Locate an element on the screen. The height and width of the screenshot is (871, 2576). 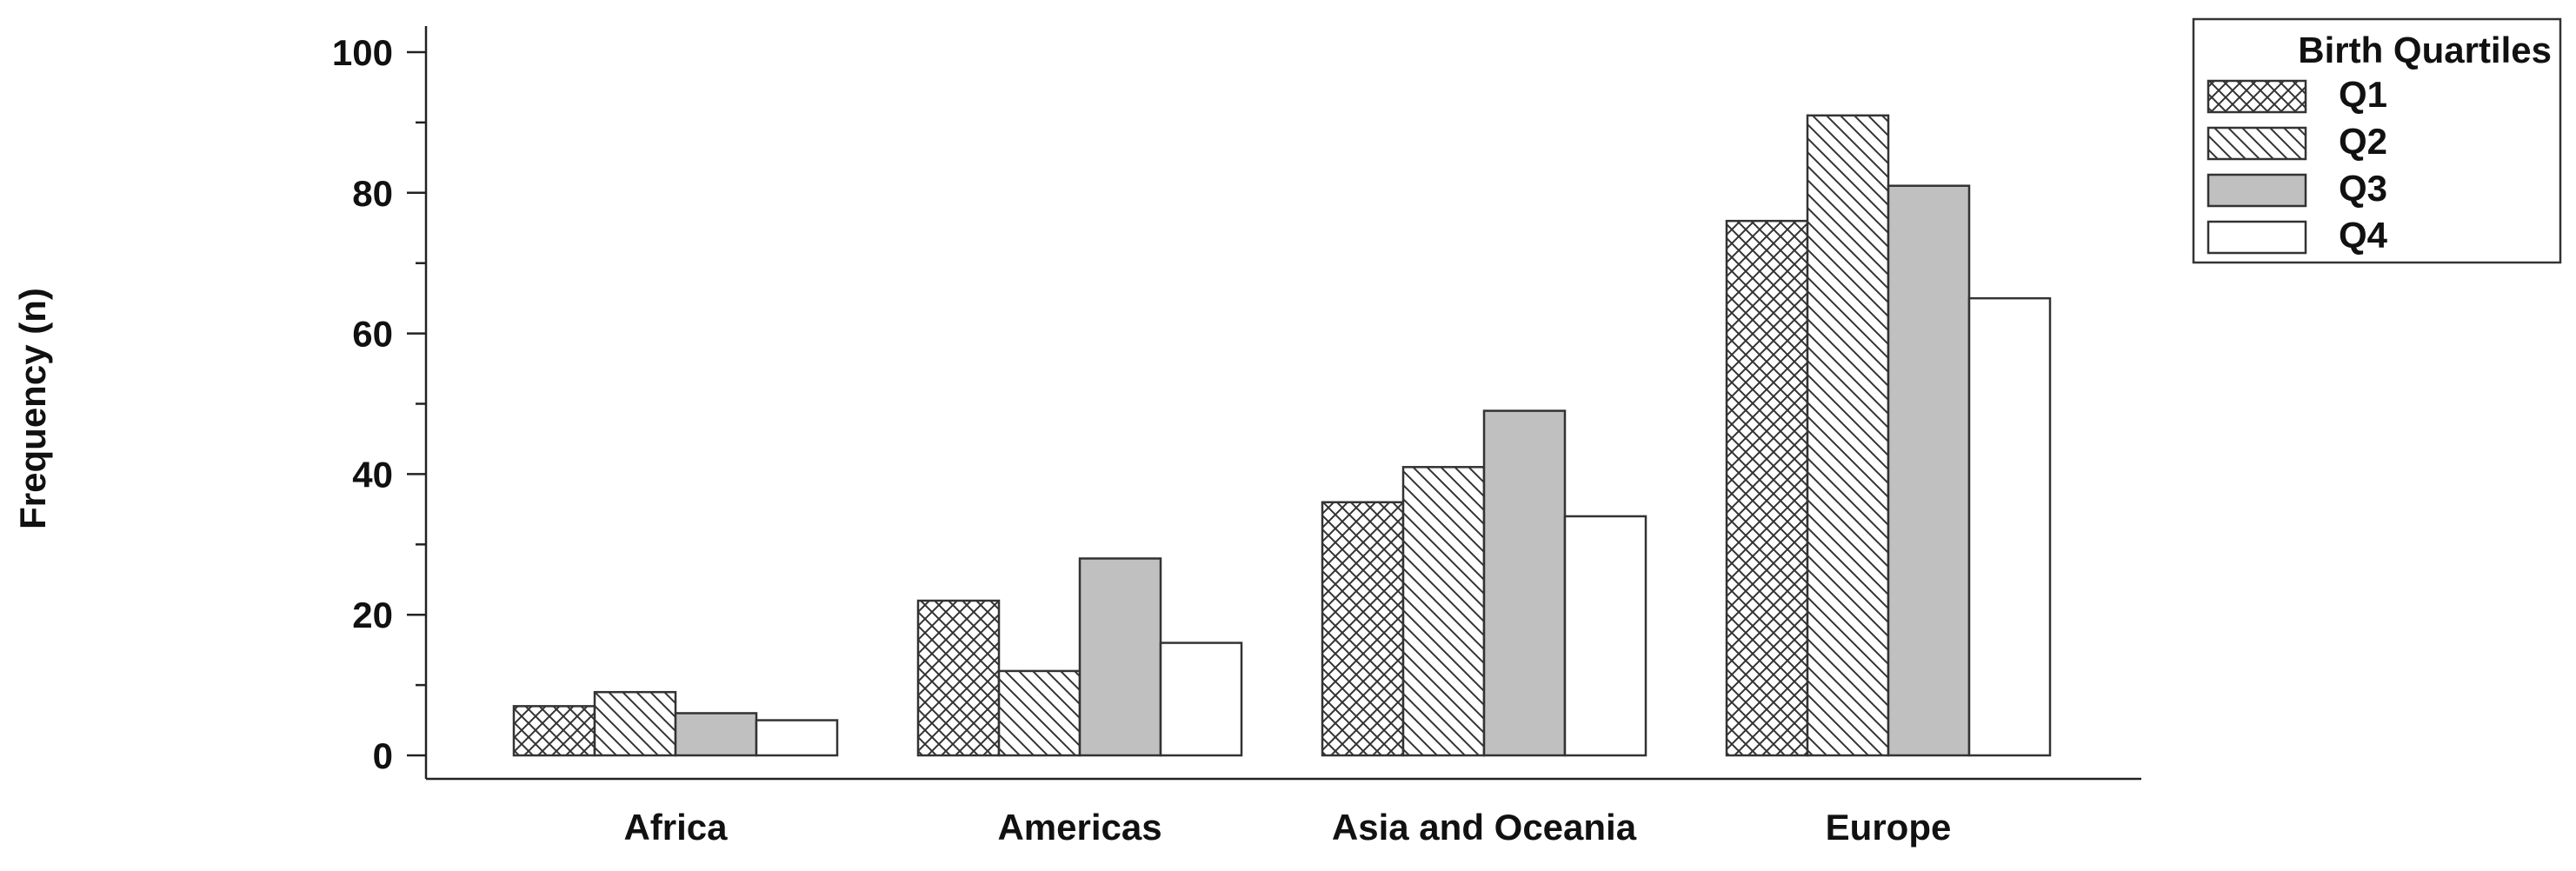
legend-label-q4: Q4 is located at coordinates (2363, 236).